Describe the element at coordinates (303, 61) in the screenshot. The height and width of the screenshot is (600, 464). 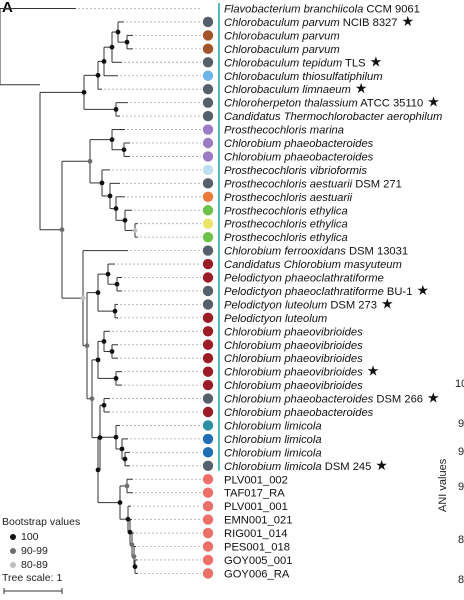
I see `taxon-label: Chlorobaculum tepidum TLS ★` at that location.